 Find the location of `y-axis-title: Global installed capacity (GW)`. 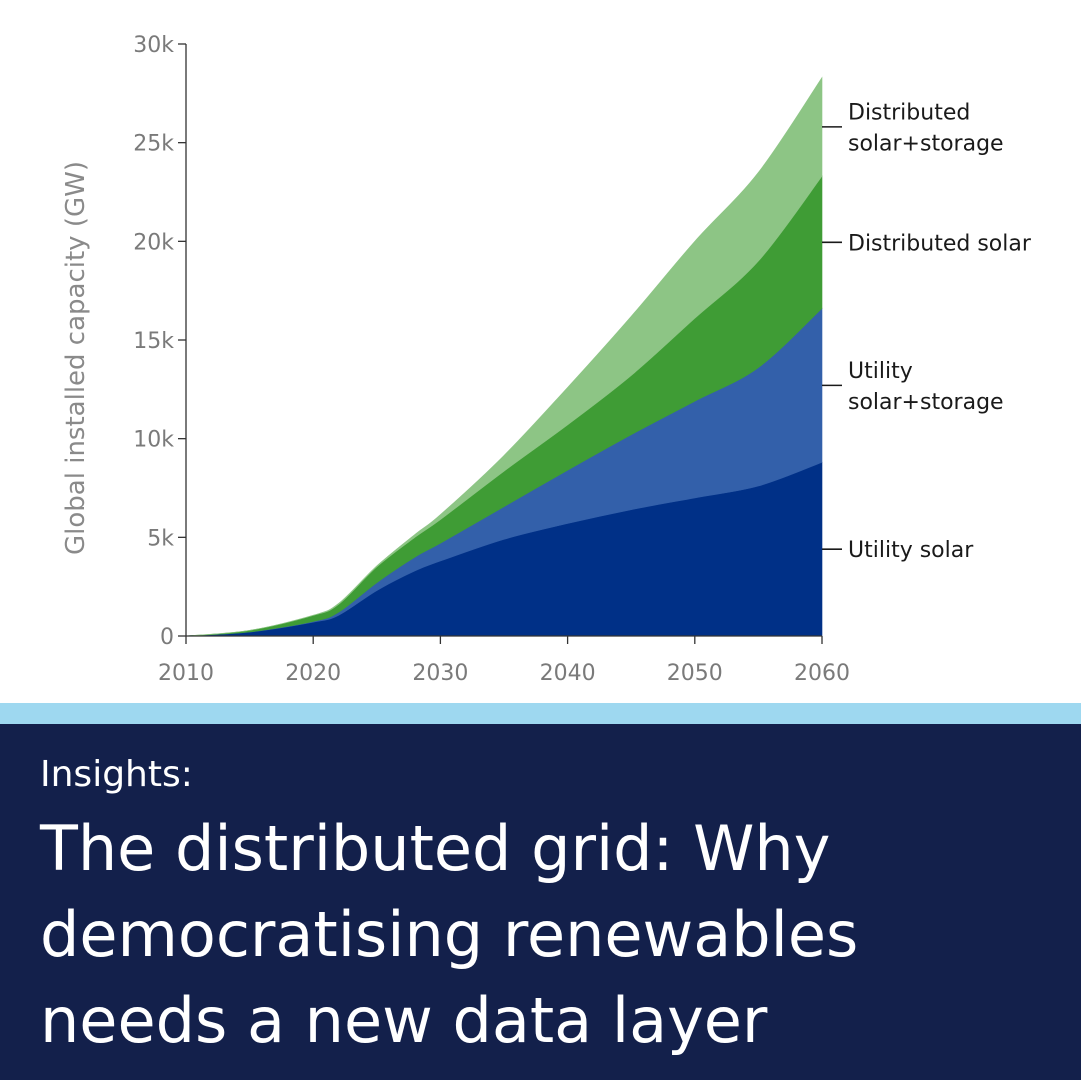

y-axis-title: Global installed capacity (GW) is located at coordinates (76, 358).